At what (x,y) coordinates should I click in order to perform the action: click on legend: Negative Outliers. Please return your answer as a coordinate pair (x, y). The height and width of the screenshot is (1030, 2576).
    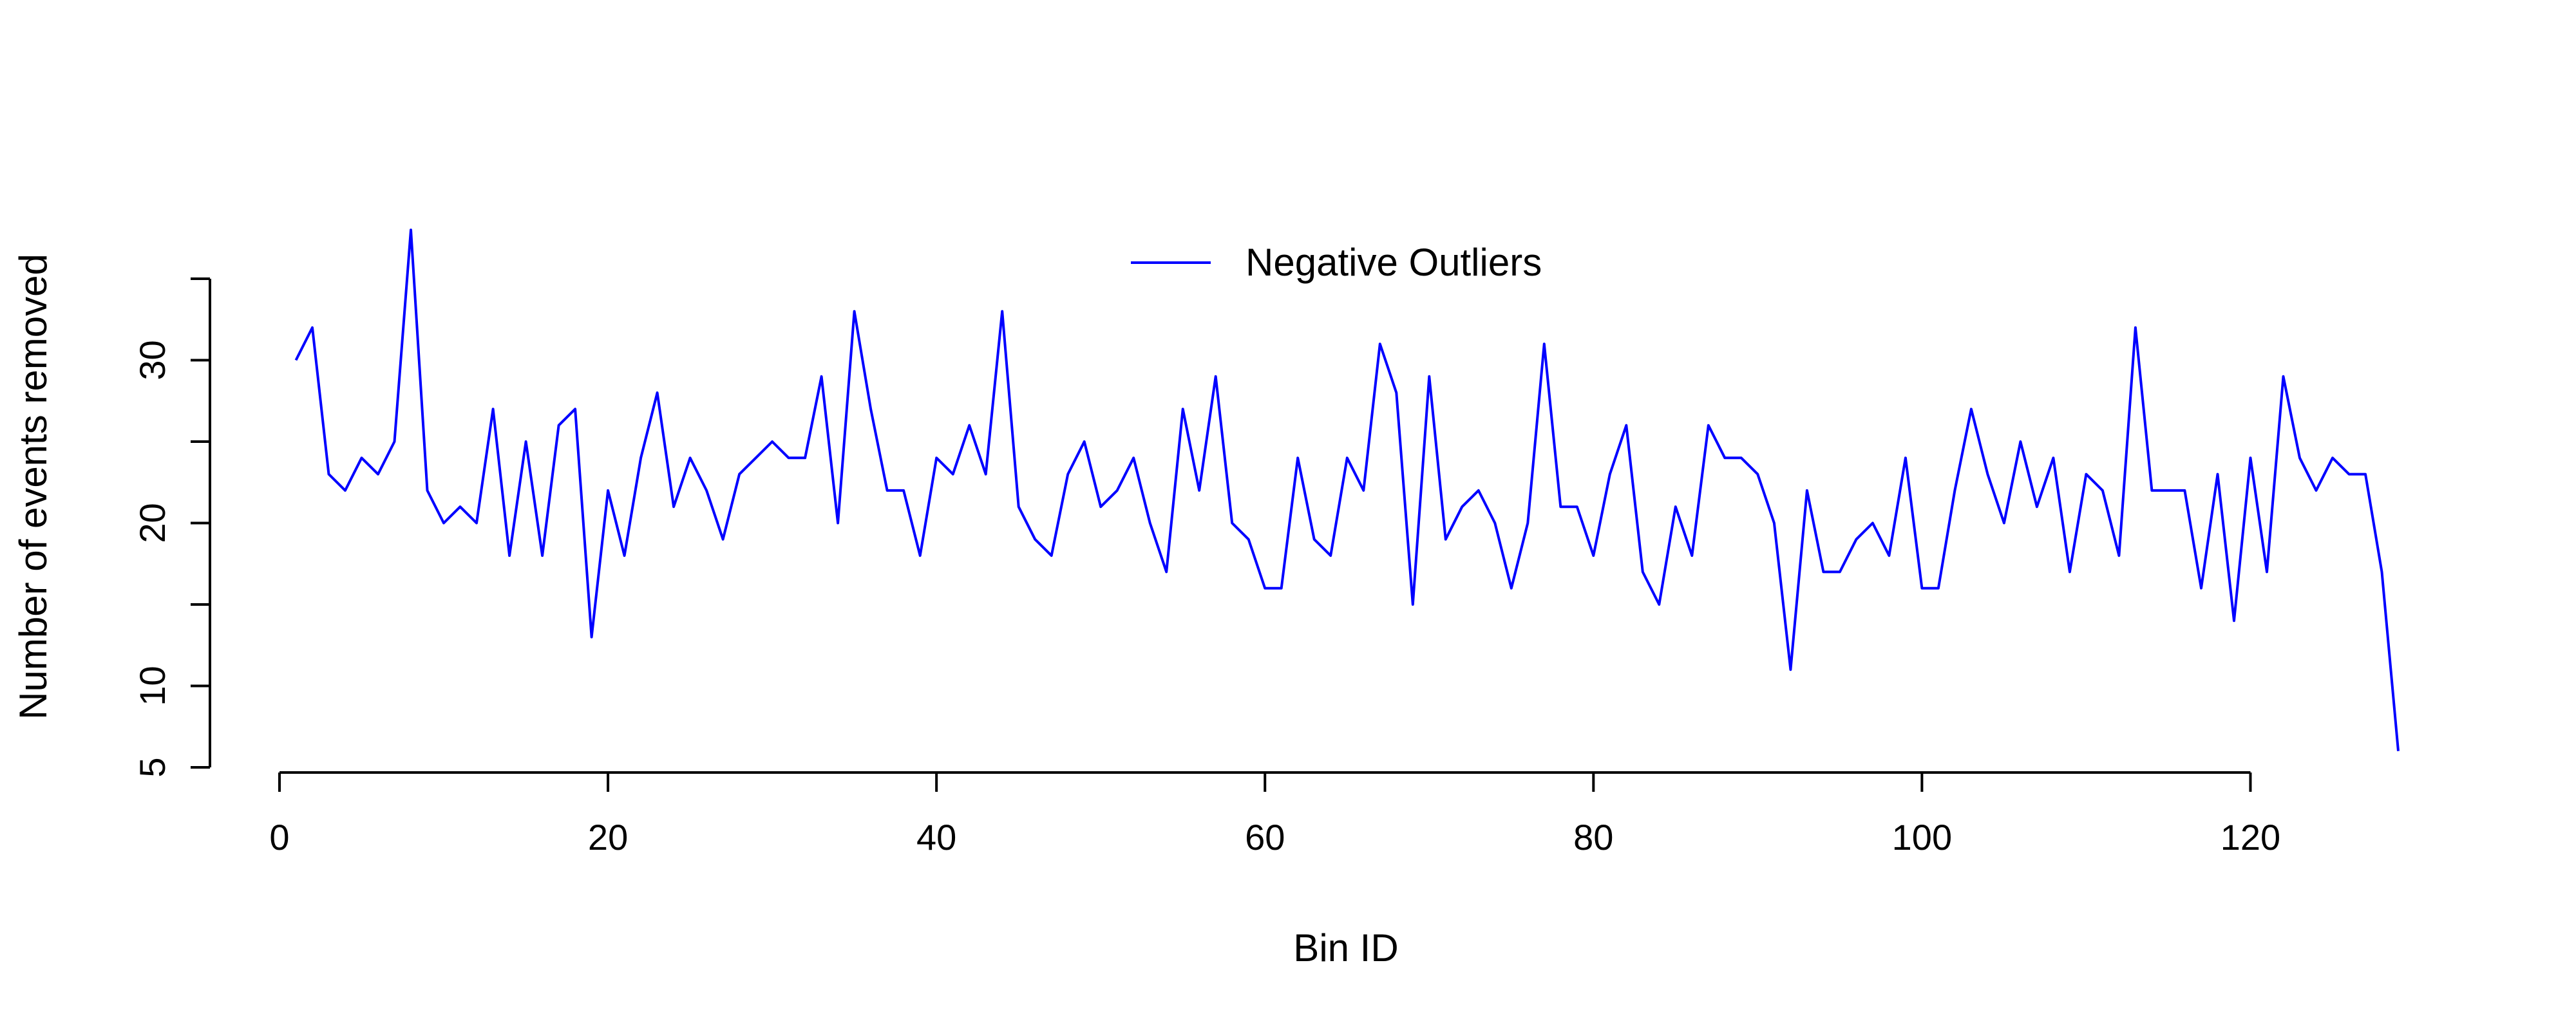
    Looking at the image, I should click on (1337, 262).